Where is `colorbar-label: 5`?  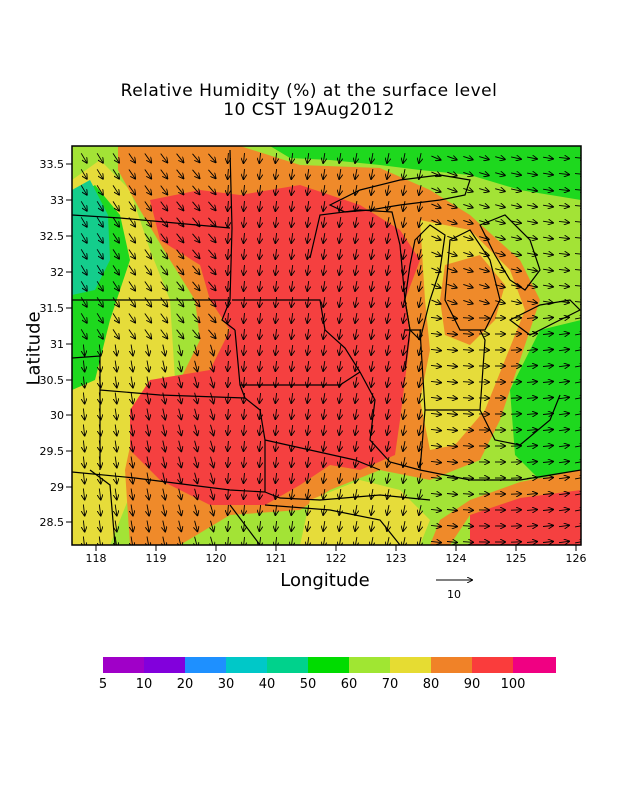 colorbar-label: 5 is located at coordinates (103, 684).